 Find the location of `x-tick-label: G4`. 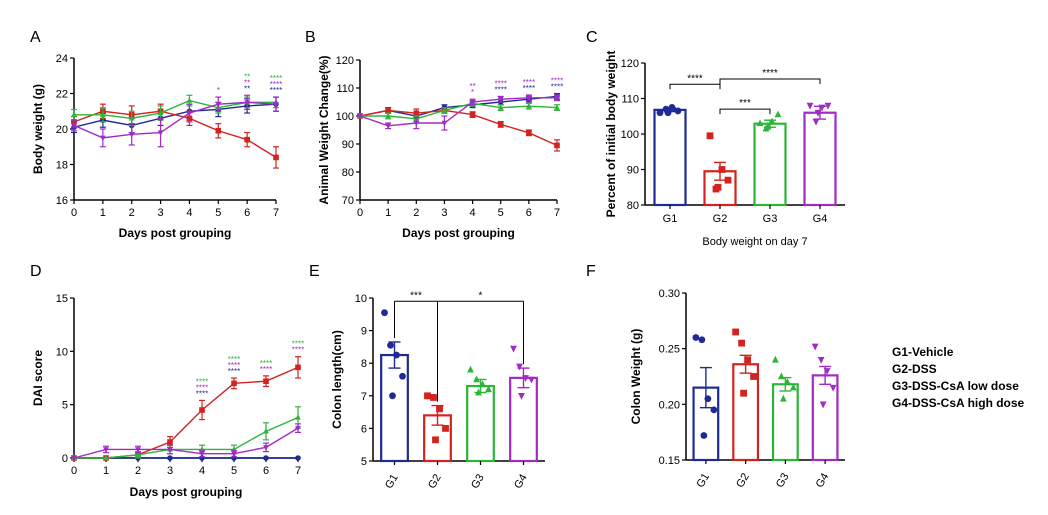

x-tick-label: G4 is located at coordinates (521, 481).